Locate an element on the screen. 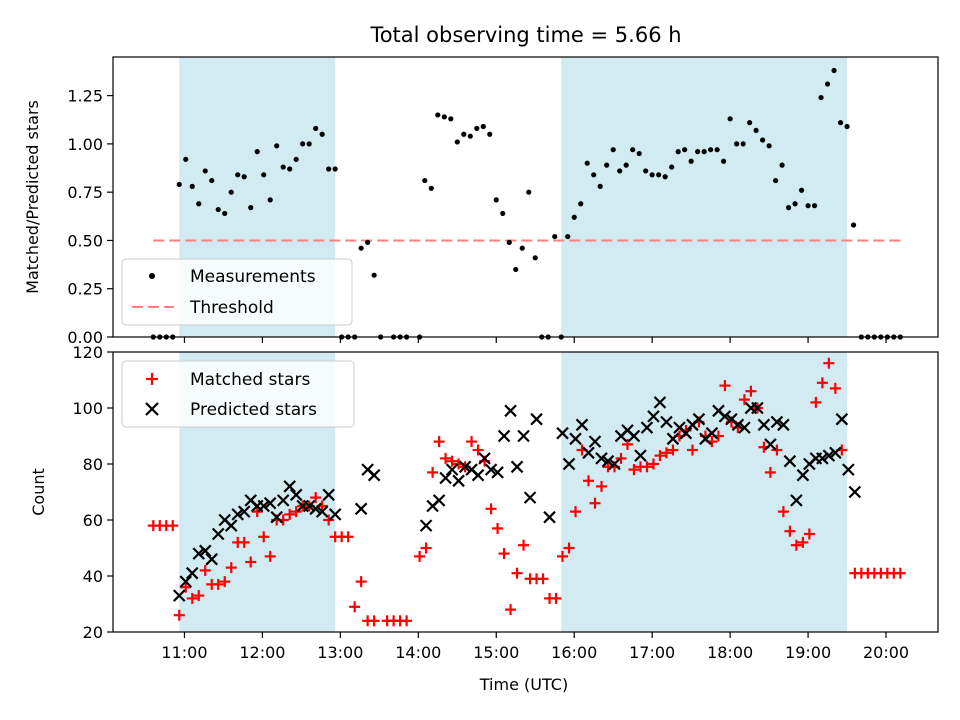 Image resolution: width=960 pixels, height=720 pixels. legend-predicted-marker is located at coordinates (152, 409).